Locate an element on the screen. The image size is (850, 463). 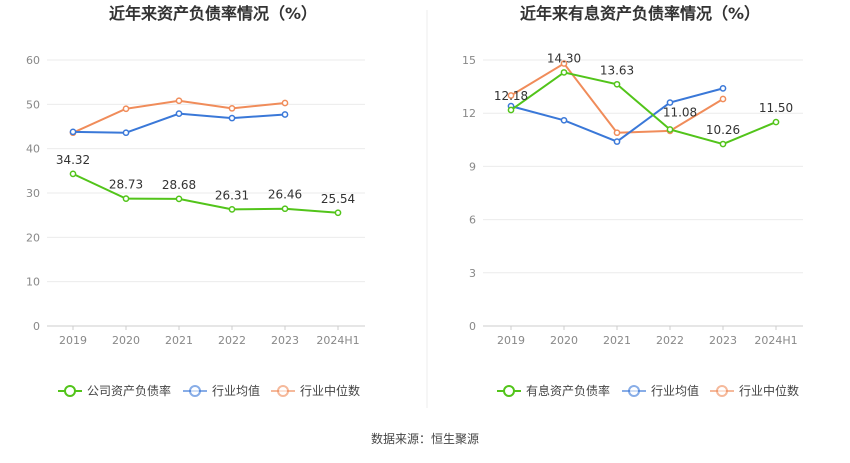
data-label: 34.32 is located at coordinates (73, 160).